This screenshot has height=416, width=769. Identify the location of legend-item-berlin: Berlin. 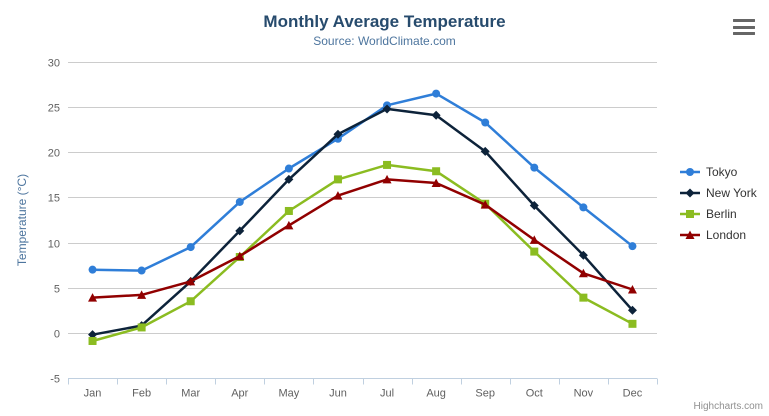
(718, 213).